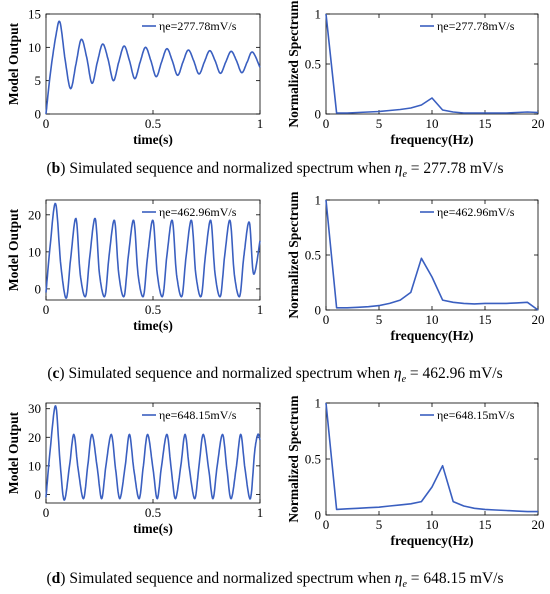 The height and width of the screenshot is (594, 550). Describe the element at coordinates (38, 80) in the screenshot. I see `y-tick-label: 5` at that location.